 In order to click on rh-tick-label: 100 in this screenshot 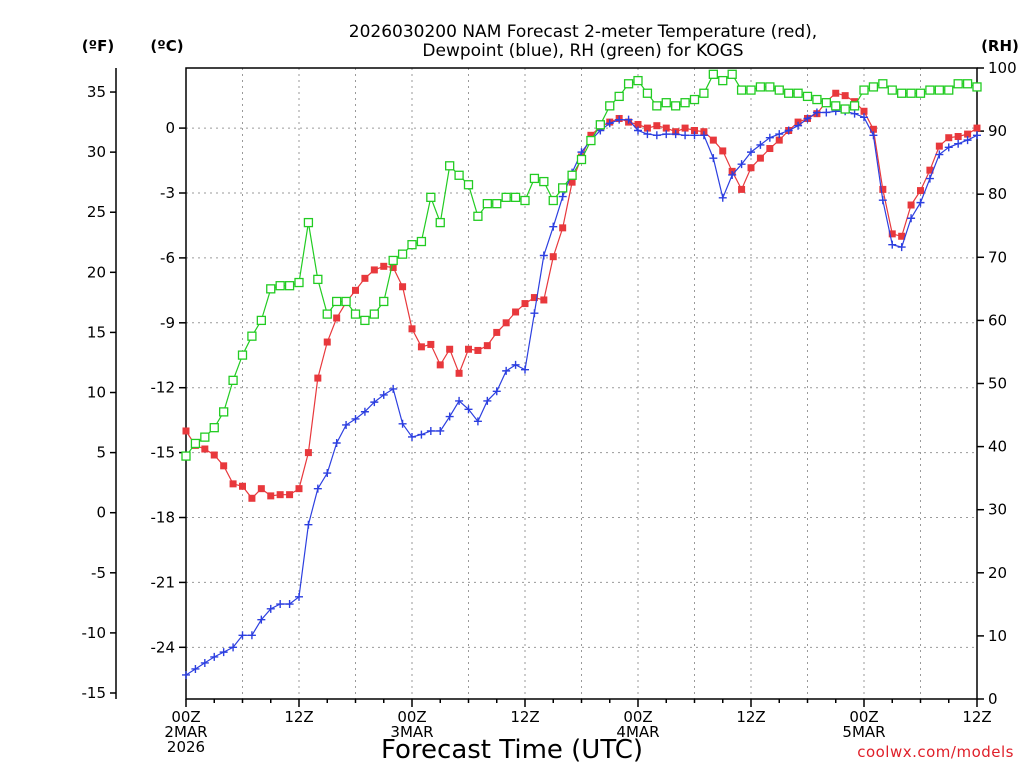, I will do `click(1002, 68)`.